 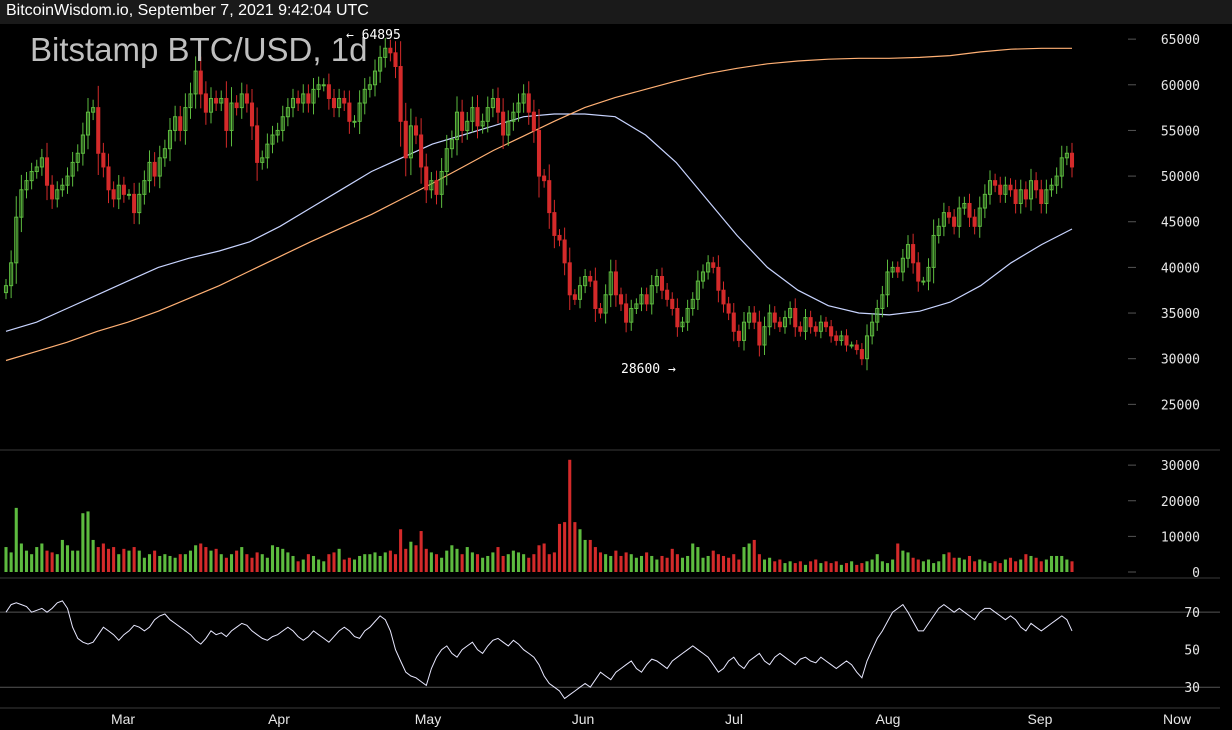 I want to click on rsi-tick-label: 70, so click(x=1192, y=613).